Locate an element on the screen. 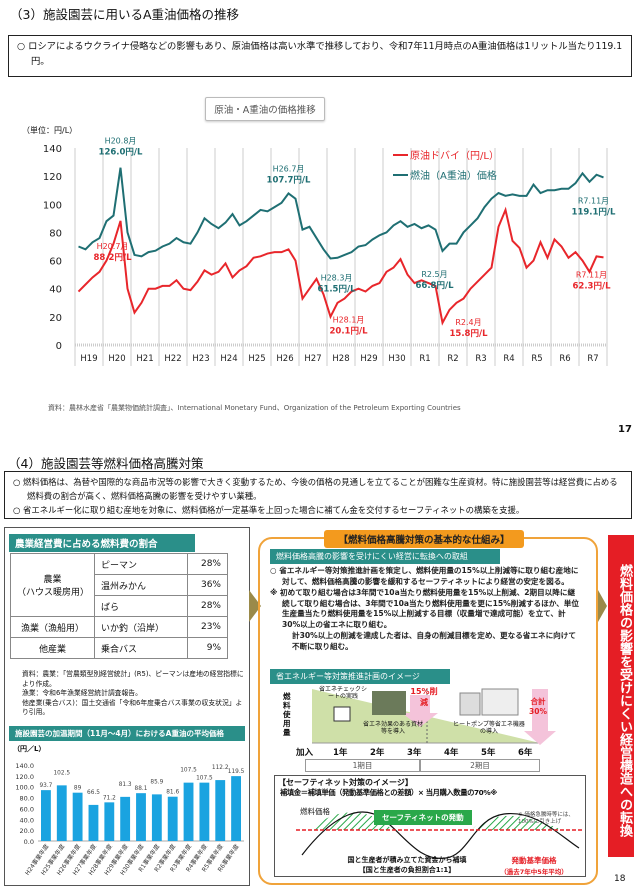  item-cell: ピーマン is located at coordinates (141, 564).